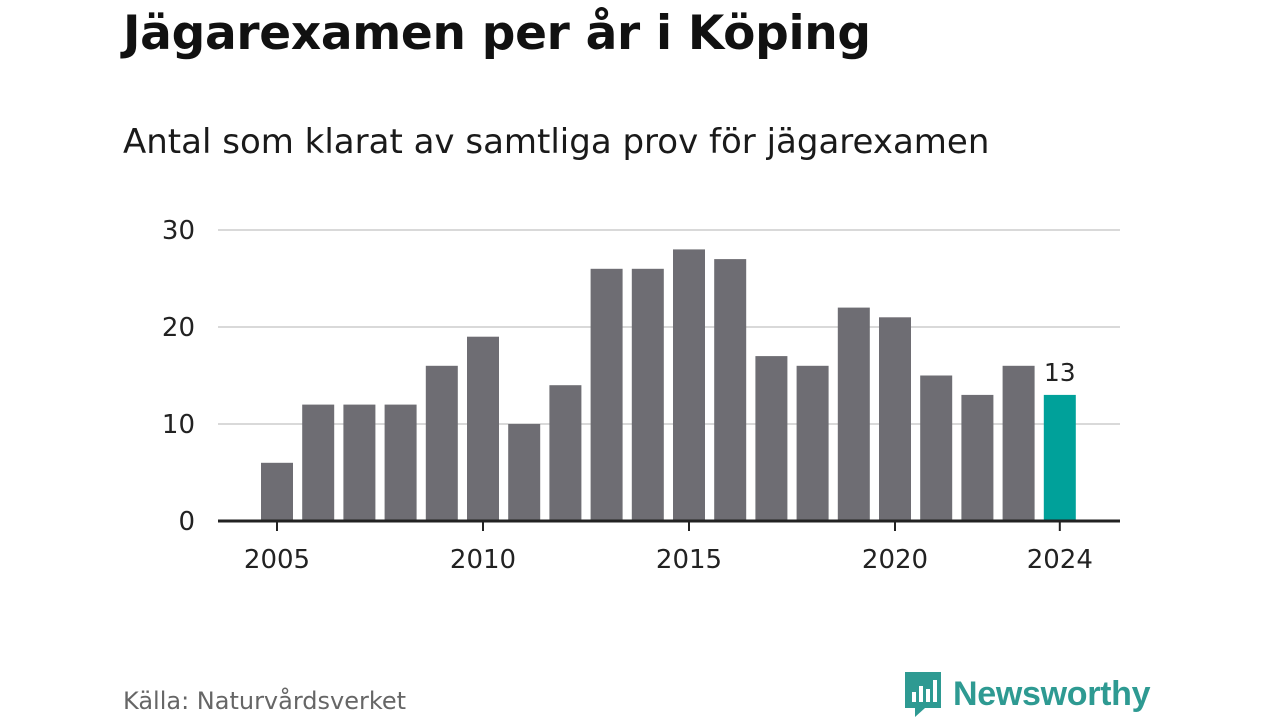 Image resolution: width=1280 pixels, height=720 pixels. Describe the element at coordinates (178, 231) in the screenshot. I see `y-tick-label: 30` at that location.